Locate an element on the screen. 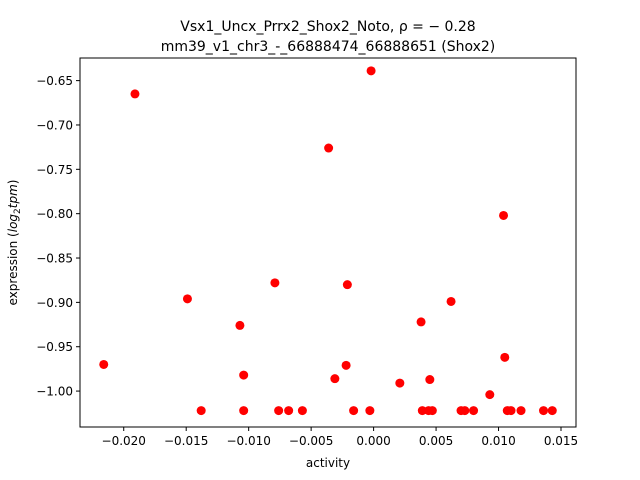  x-tick-label: −0.015 is located at coordinates (186, 441).